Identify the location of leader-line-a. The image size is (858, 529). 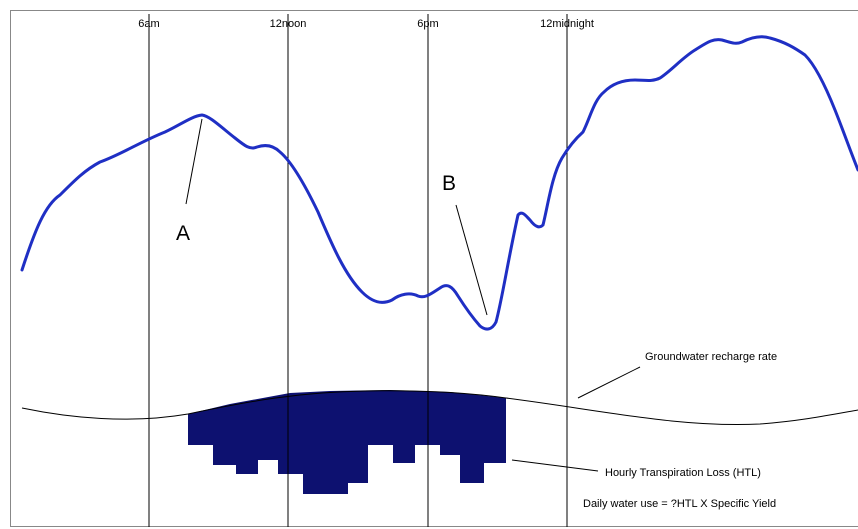
(194, 161).